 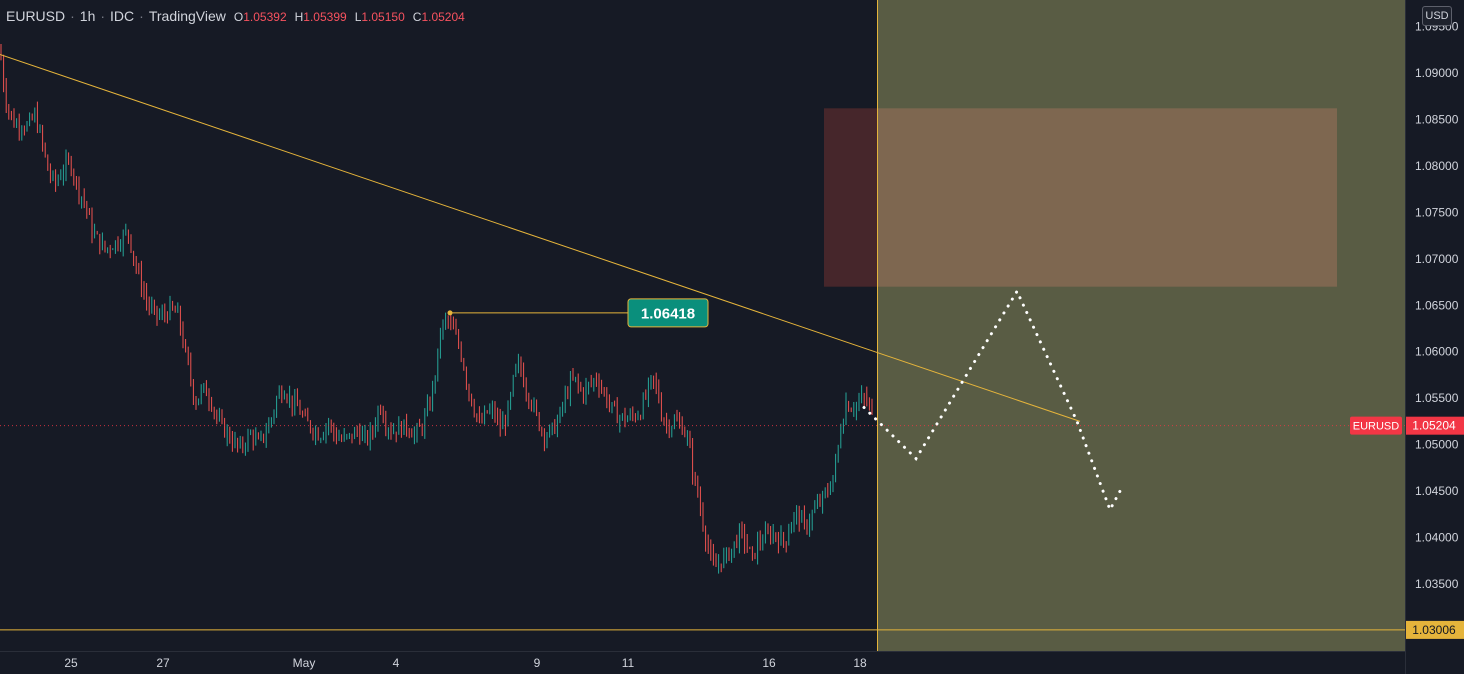 I want to click on high-marker-dot, so click(x=450, y=313).